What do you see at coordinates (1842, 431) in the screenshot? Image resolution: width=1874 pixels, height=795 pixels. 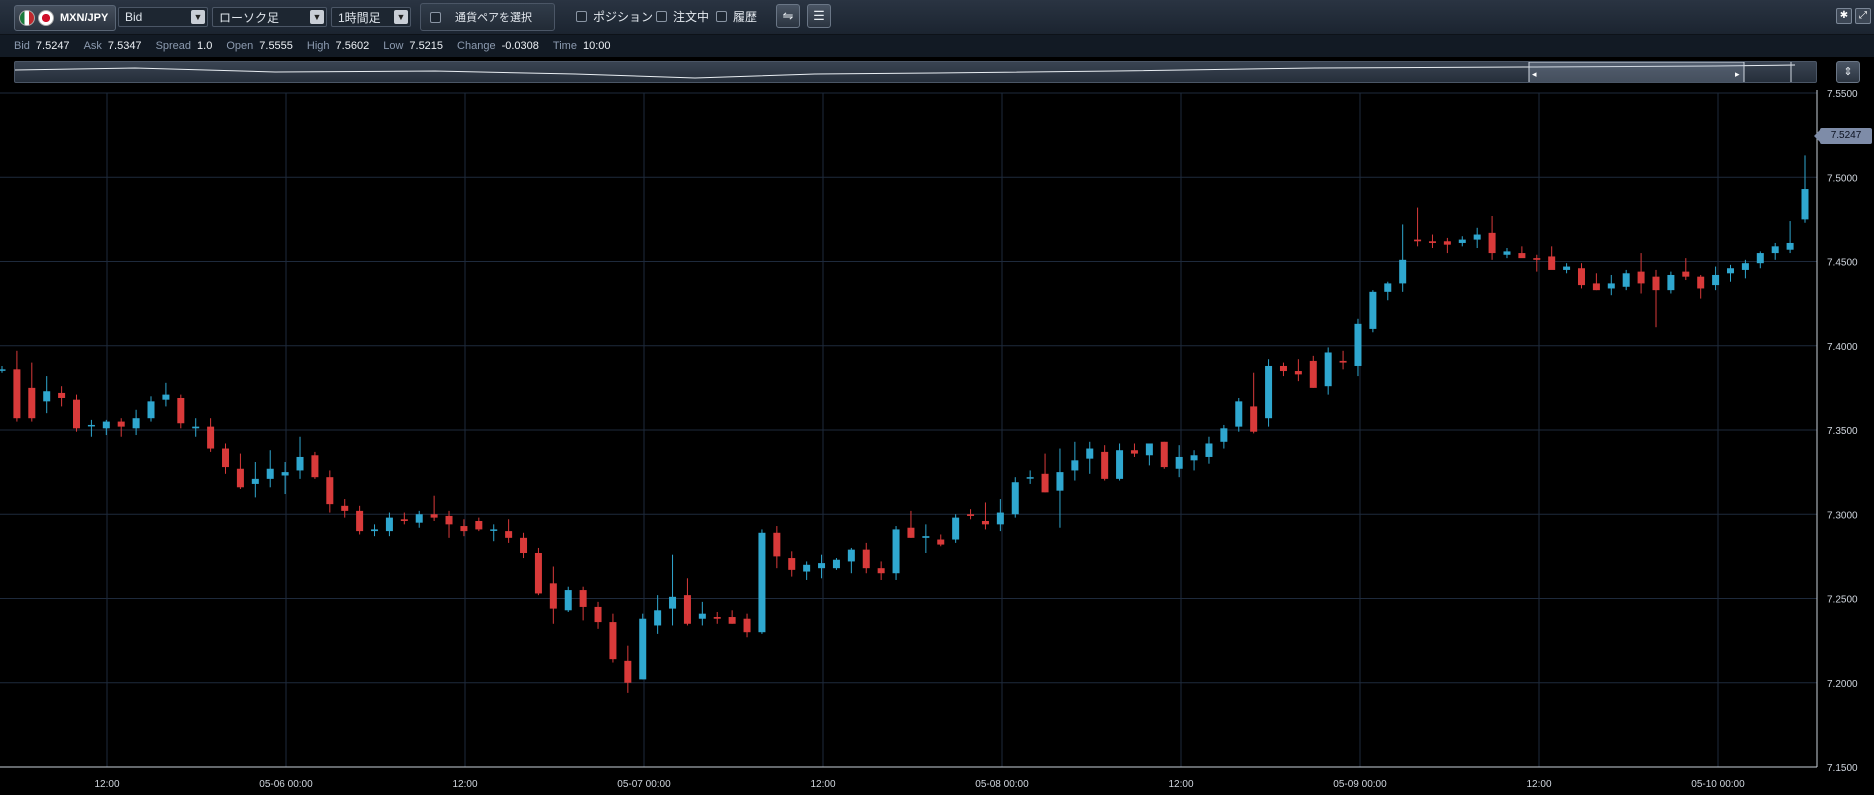 I see `y-tick-label: 7.3500` at bounding box center [1842, 431].